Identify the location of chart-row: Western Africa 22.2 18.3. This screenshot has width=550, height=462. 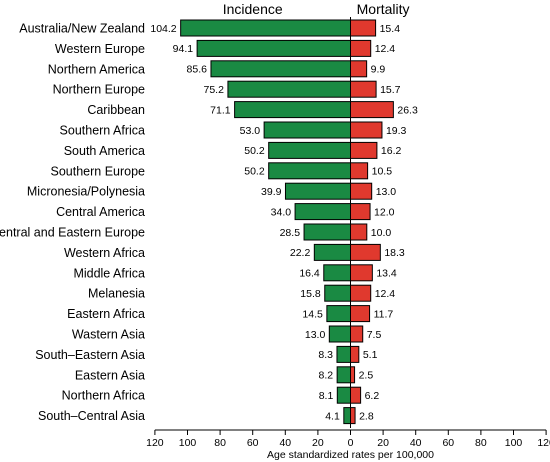
(234, 252).